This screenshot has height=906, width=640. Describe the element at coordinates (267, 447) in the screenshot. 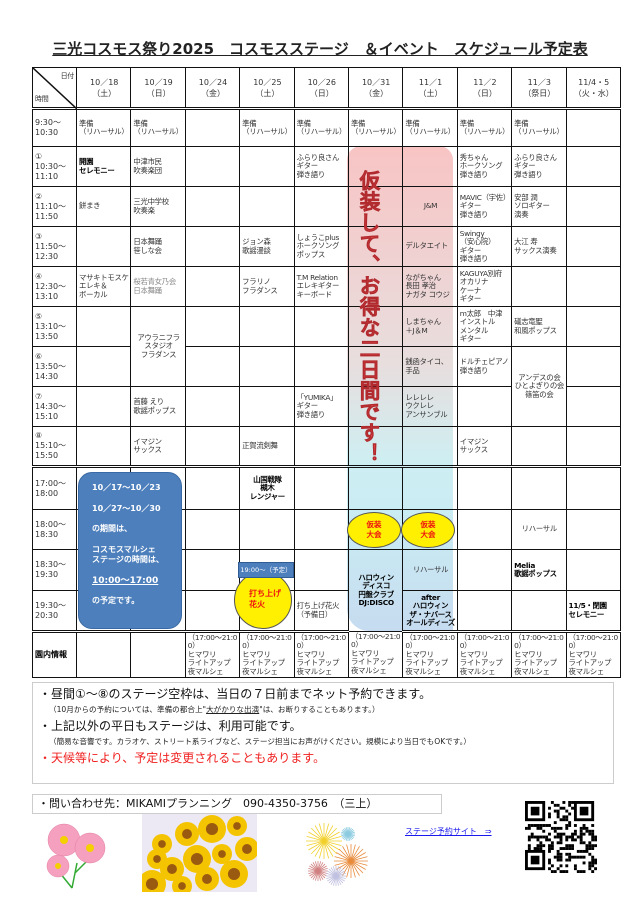

I see `schedule-cell: 正賀流剣舞` at that location.